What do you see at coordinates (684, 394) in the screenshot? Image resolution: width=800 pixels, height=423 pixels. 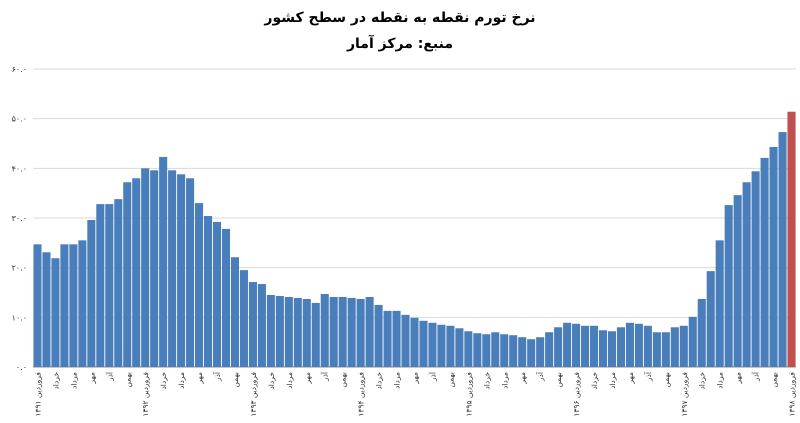 I see `x-tick-label: فروردین ۱۳۹۷` at bounding box center [684, 394].